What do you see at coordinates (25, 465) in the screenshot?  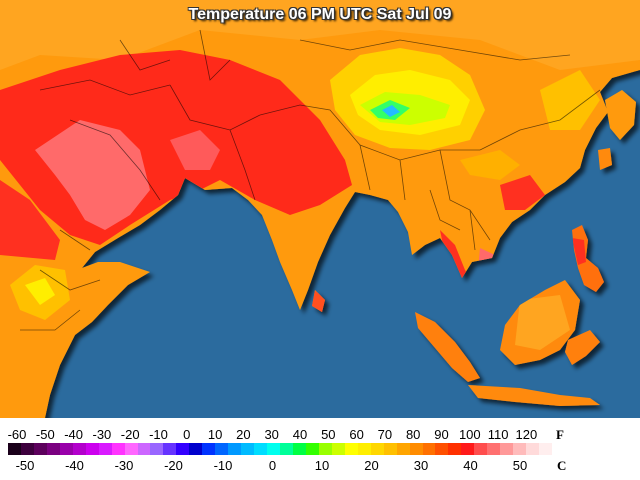 I see `celsius-tick: -50` at bounding box center [25, 465].